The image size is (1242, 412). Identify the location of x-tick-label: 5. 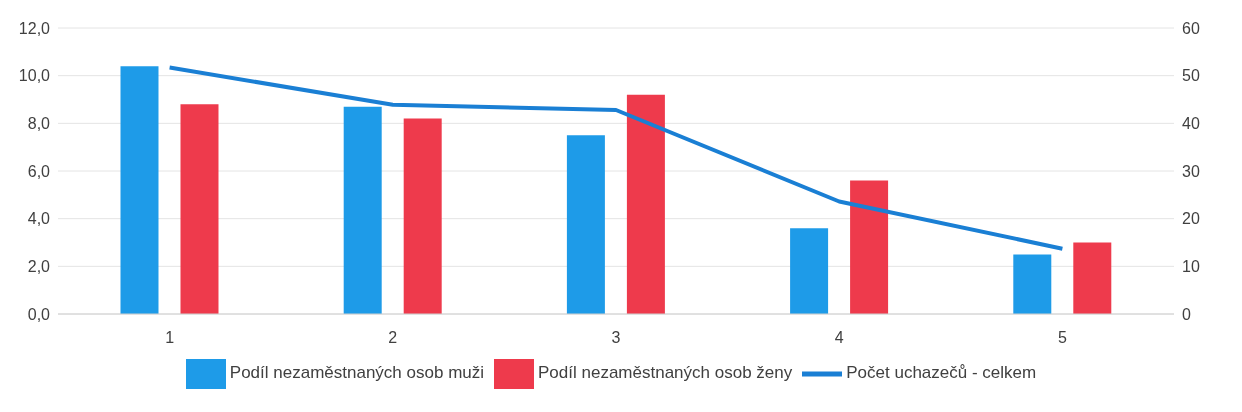
(1062, 338).